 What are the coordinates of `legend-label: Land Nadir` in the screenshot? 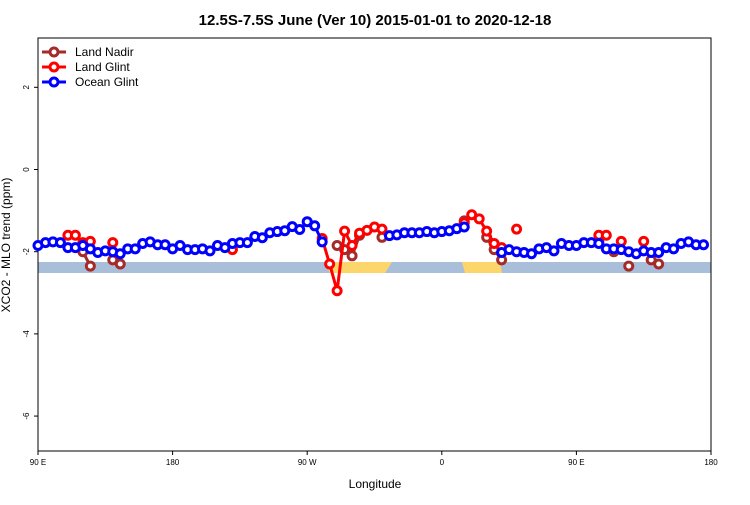 It's located at (104, 52).